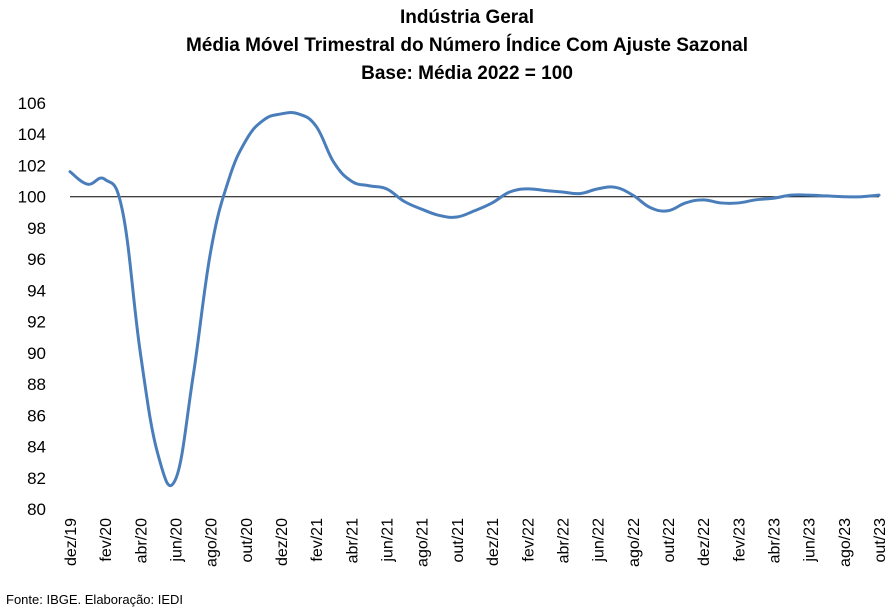  I want to click on x-tick-label: out/21, so click(458, 540).